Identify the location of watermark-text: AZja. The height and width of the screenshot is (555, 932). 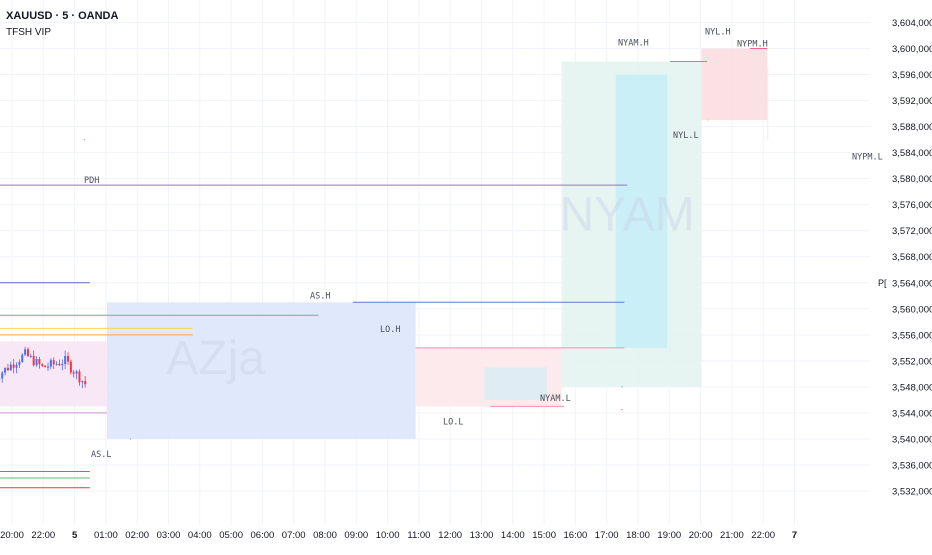
(215, 358).